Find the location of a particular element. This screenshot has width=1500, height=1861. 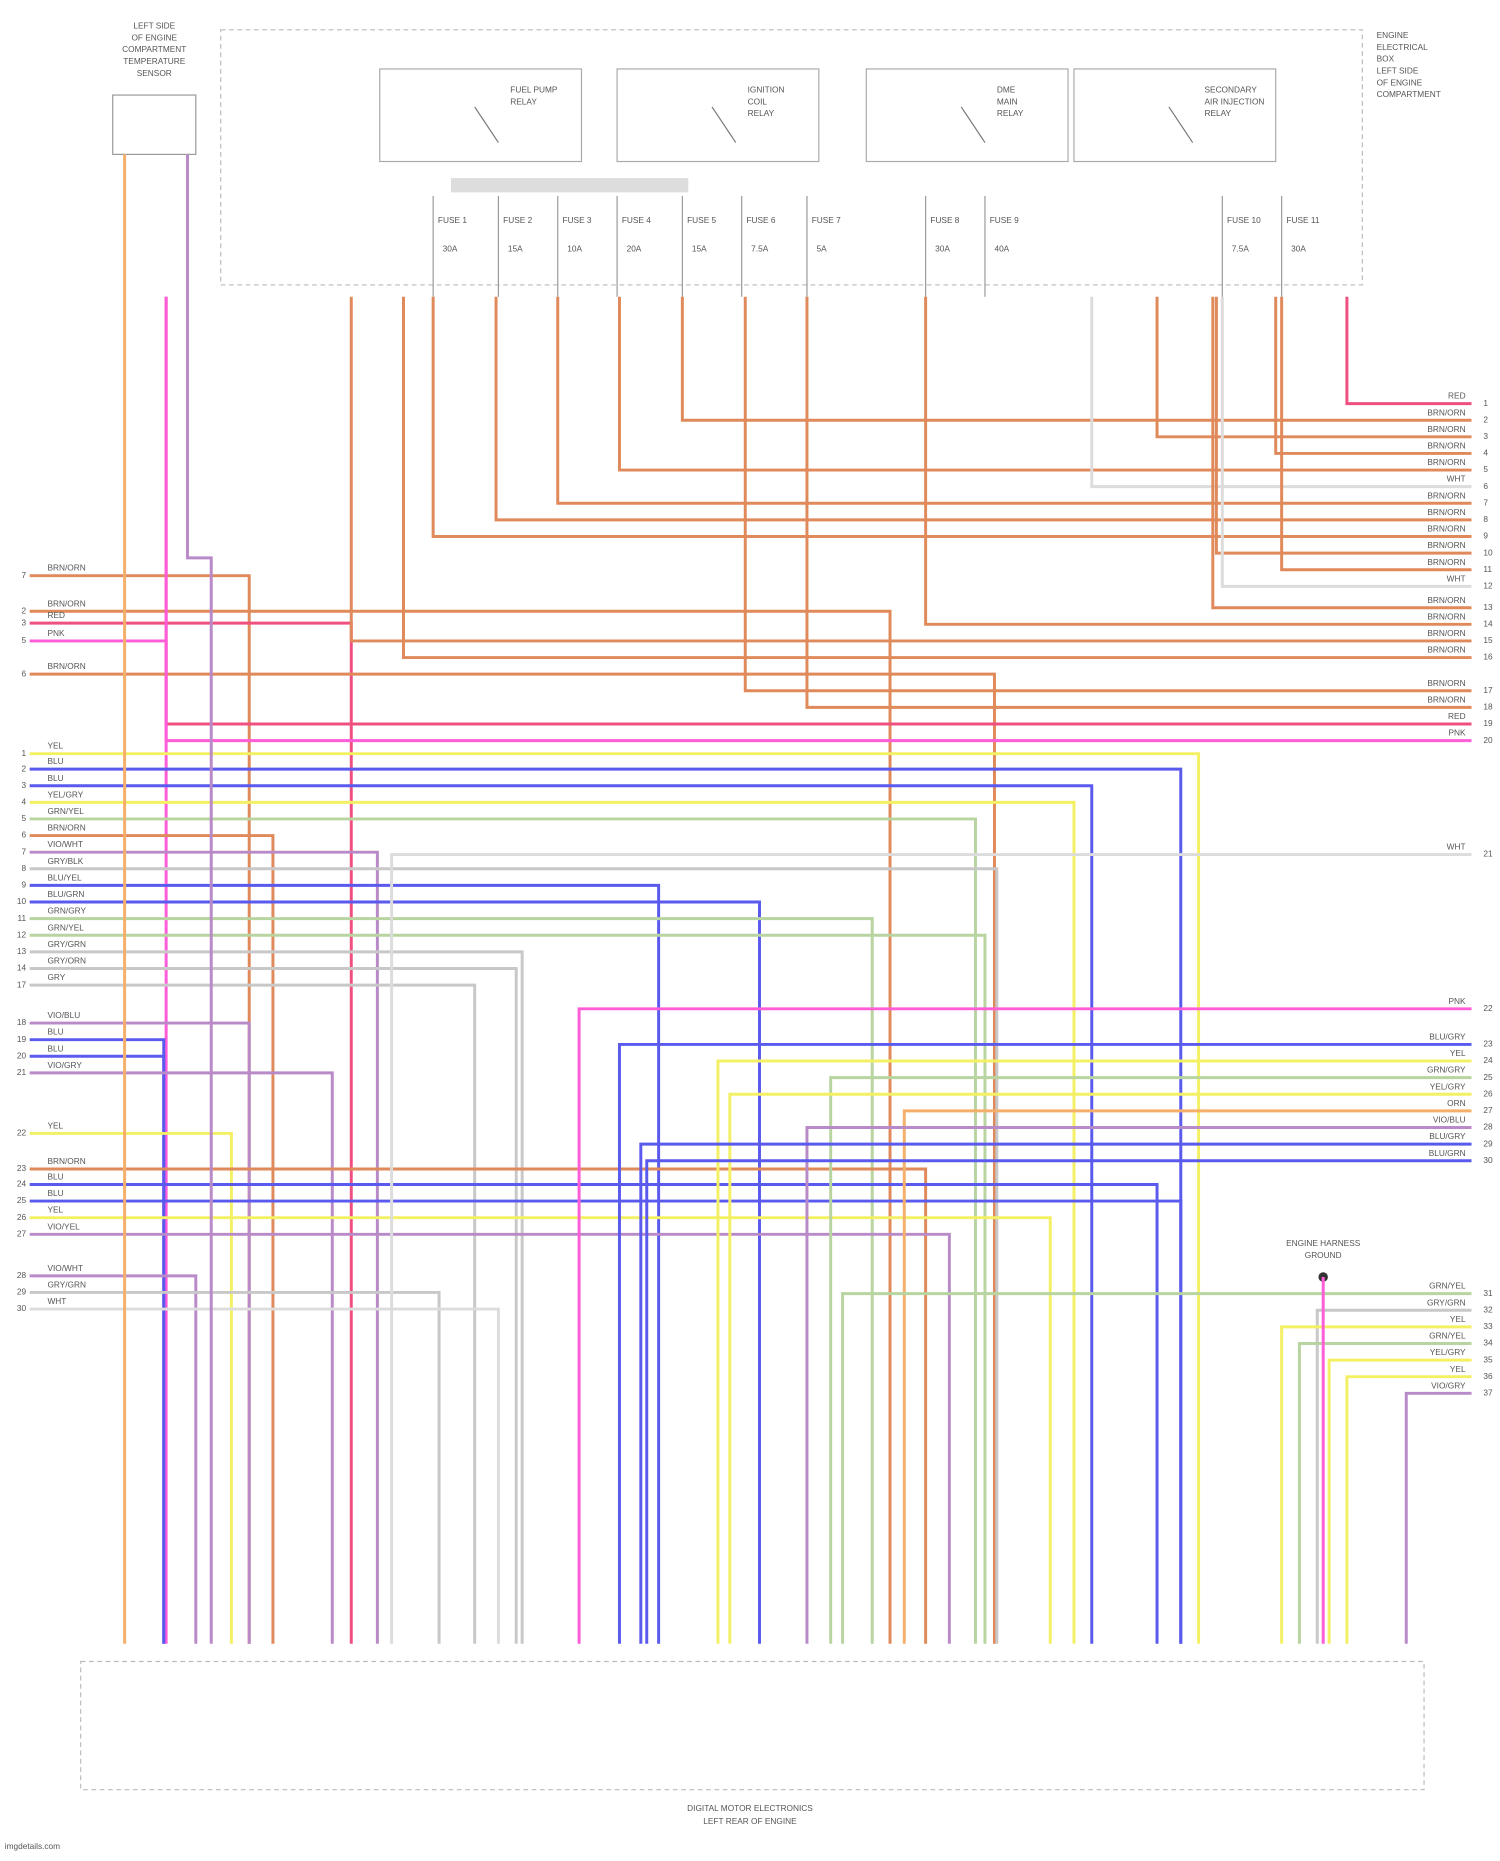

wire-color: GRY/BLK is located at coordinates (65, 861).